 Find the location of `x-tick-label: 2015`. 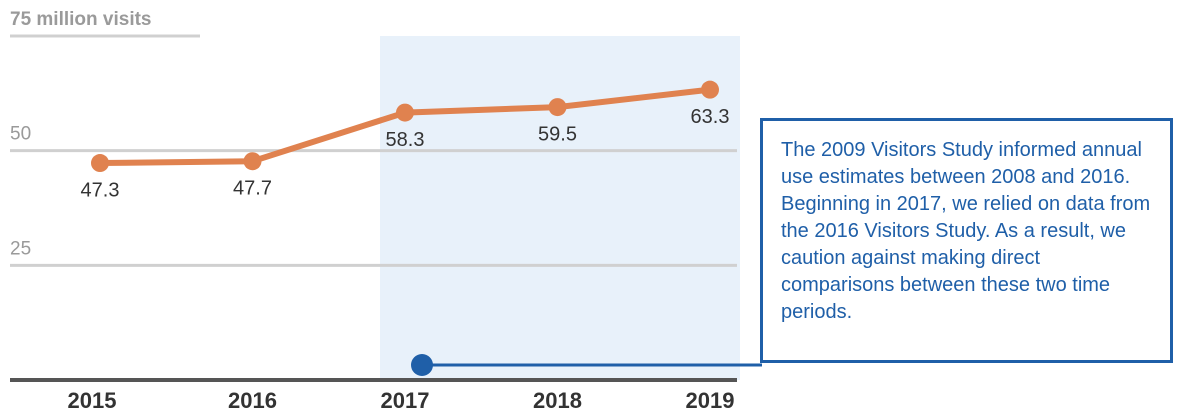

x-tick-label: 2015 is located at coordinates (92, 400).